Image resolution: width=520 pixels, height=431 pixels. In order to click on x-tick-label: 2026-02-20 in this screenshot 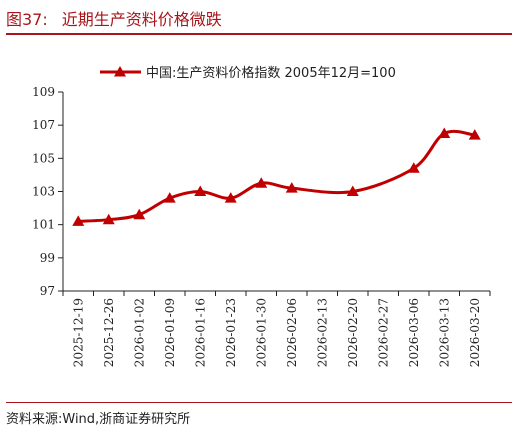, I will do `click(353, 332)`.